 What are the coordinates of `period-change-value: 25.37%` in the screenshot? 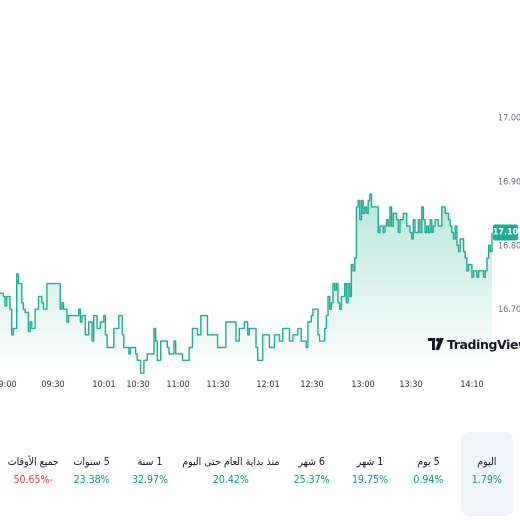 It's located at (311, 480).